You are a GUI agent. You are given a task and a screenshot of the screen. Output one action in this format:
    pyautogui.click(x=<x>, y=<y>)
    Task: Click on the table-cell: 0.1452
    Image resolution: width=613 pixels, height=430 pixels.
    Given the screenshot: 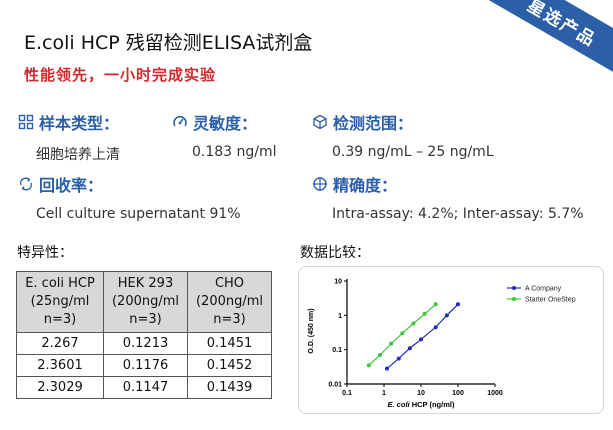 What is the action you would take?
    pyautogui.click(x=229, y=365)
    